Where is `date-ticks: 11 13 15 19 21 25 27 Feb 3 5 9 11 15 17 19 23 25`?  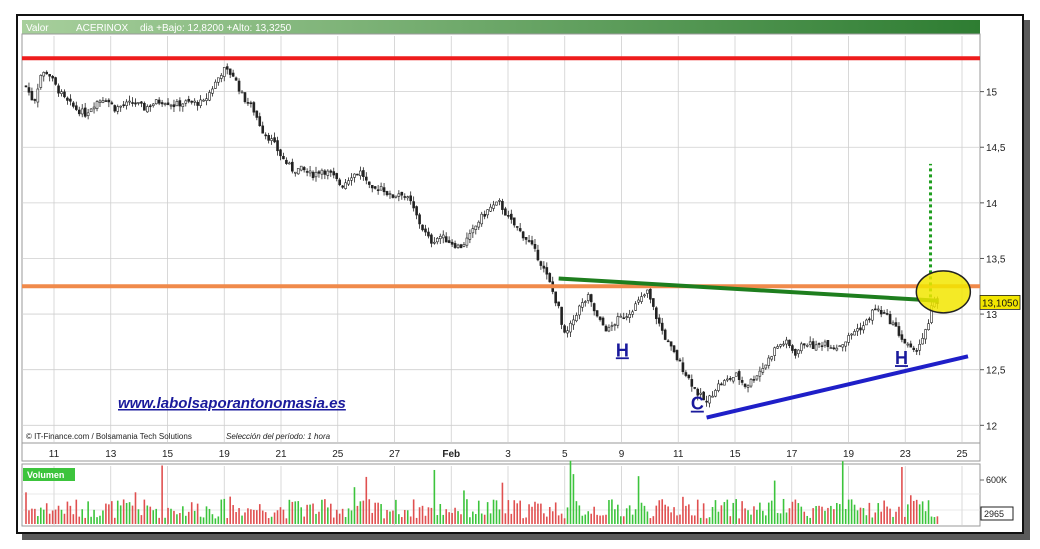 date-ticks: 11 13 15 19 21 25 27 Feb 3 5 9 11 15 17 19 23 25 is located at coordinates (508, 454).